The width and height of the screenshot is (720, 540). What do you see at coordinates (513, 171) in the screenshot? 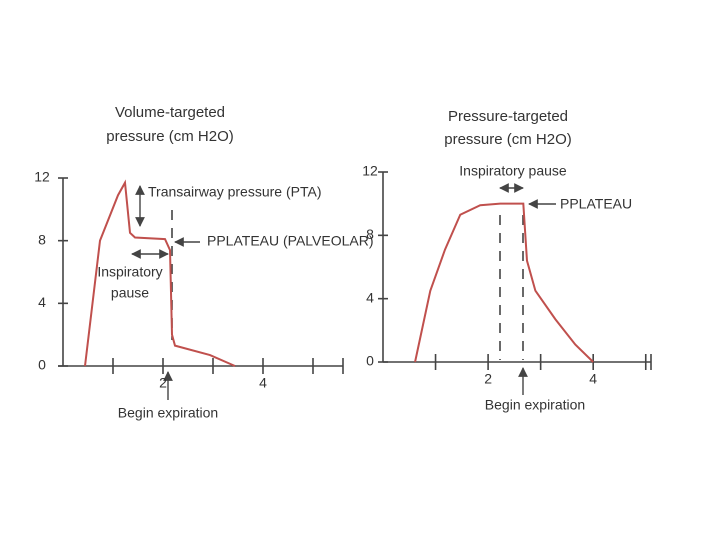
I see `annotation: Inspiratory pause` at bounding box center [513, 171].